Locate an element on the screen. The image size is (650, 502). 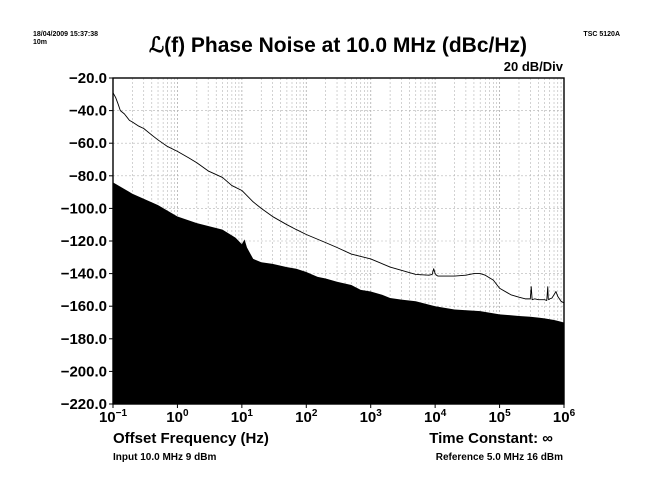
x-tick-label: 10⁵ is located at coordinates (499, 417).